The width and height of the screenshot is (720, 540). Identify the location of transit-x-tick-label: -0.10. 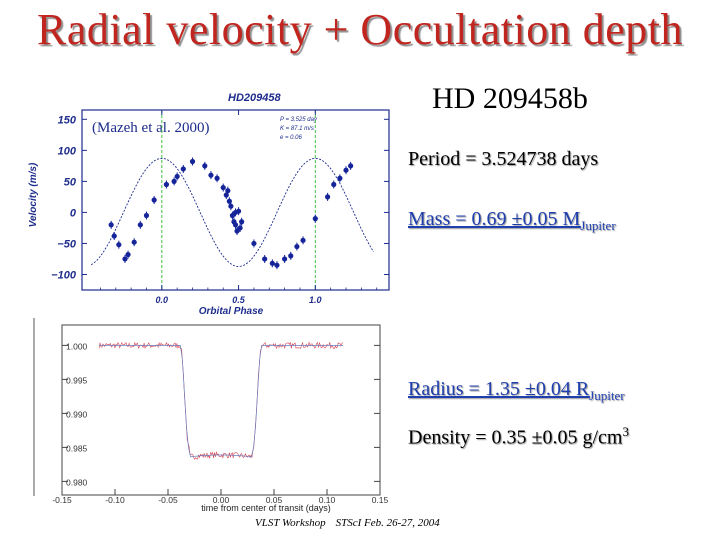
(115, 500).